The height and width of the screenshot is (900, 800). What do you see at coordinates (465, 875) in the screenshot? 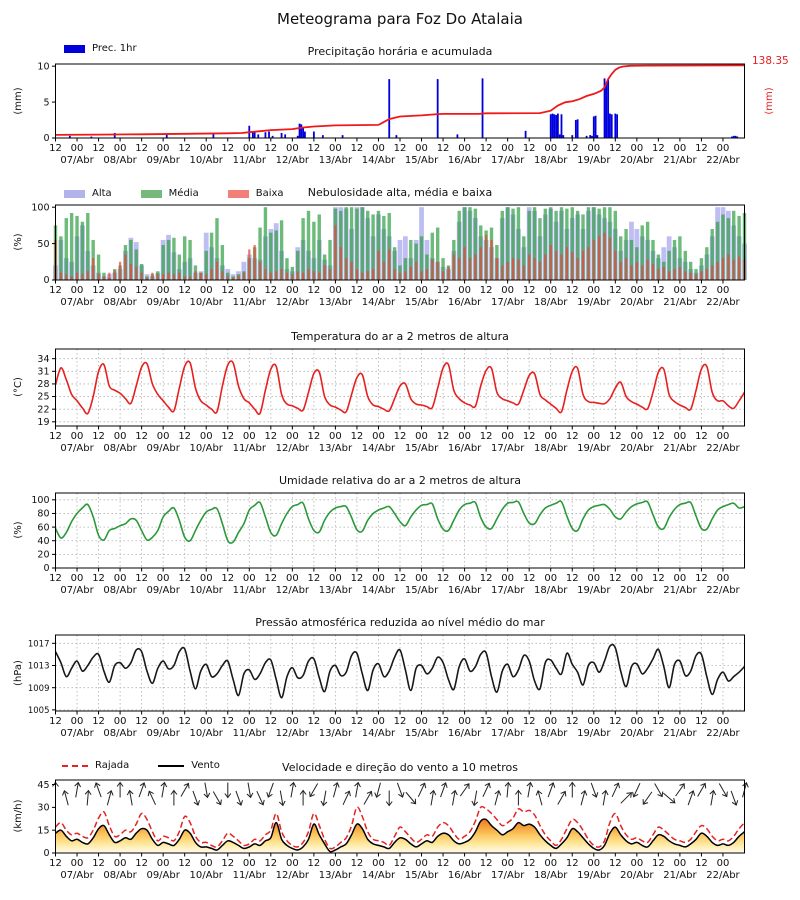
I see `svg-text: 16/Abr` at bounding box center [465, 875].